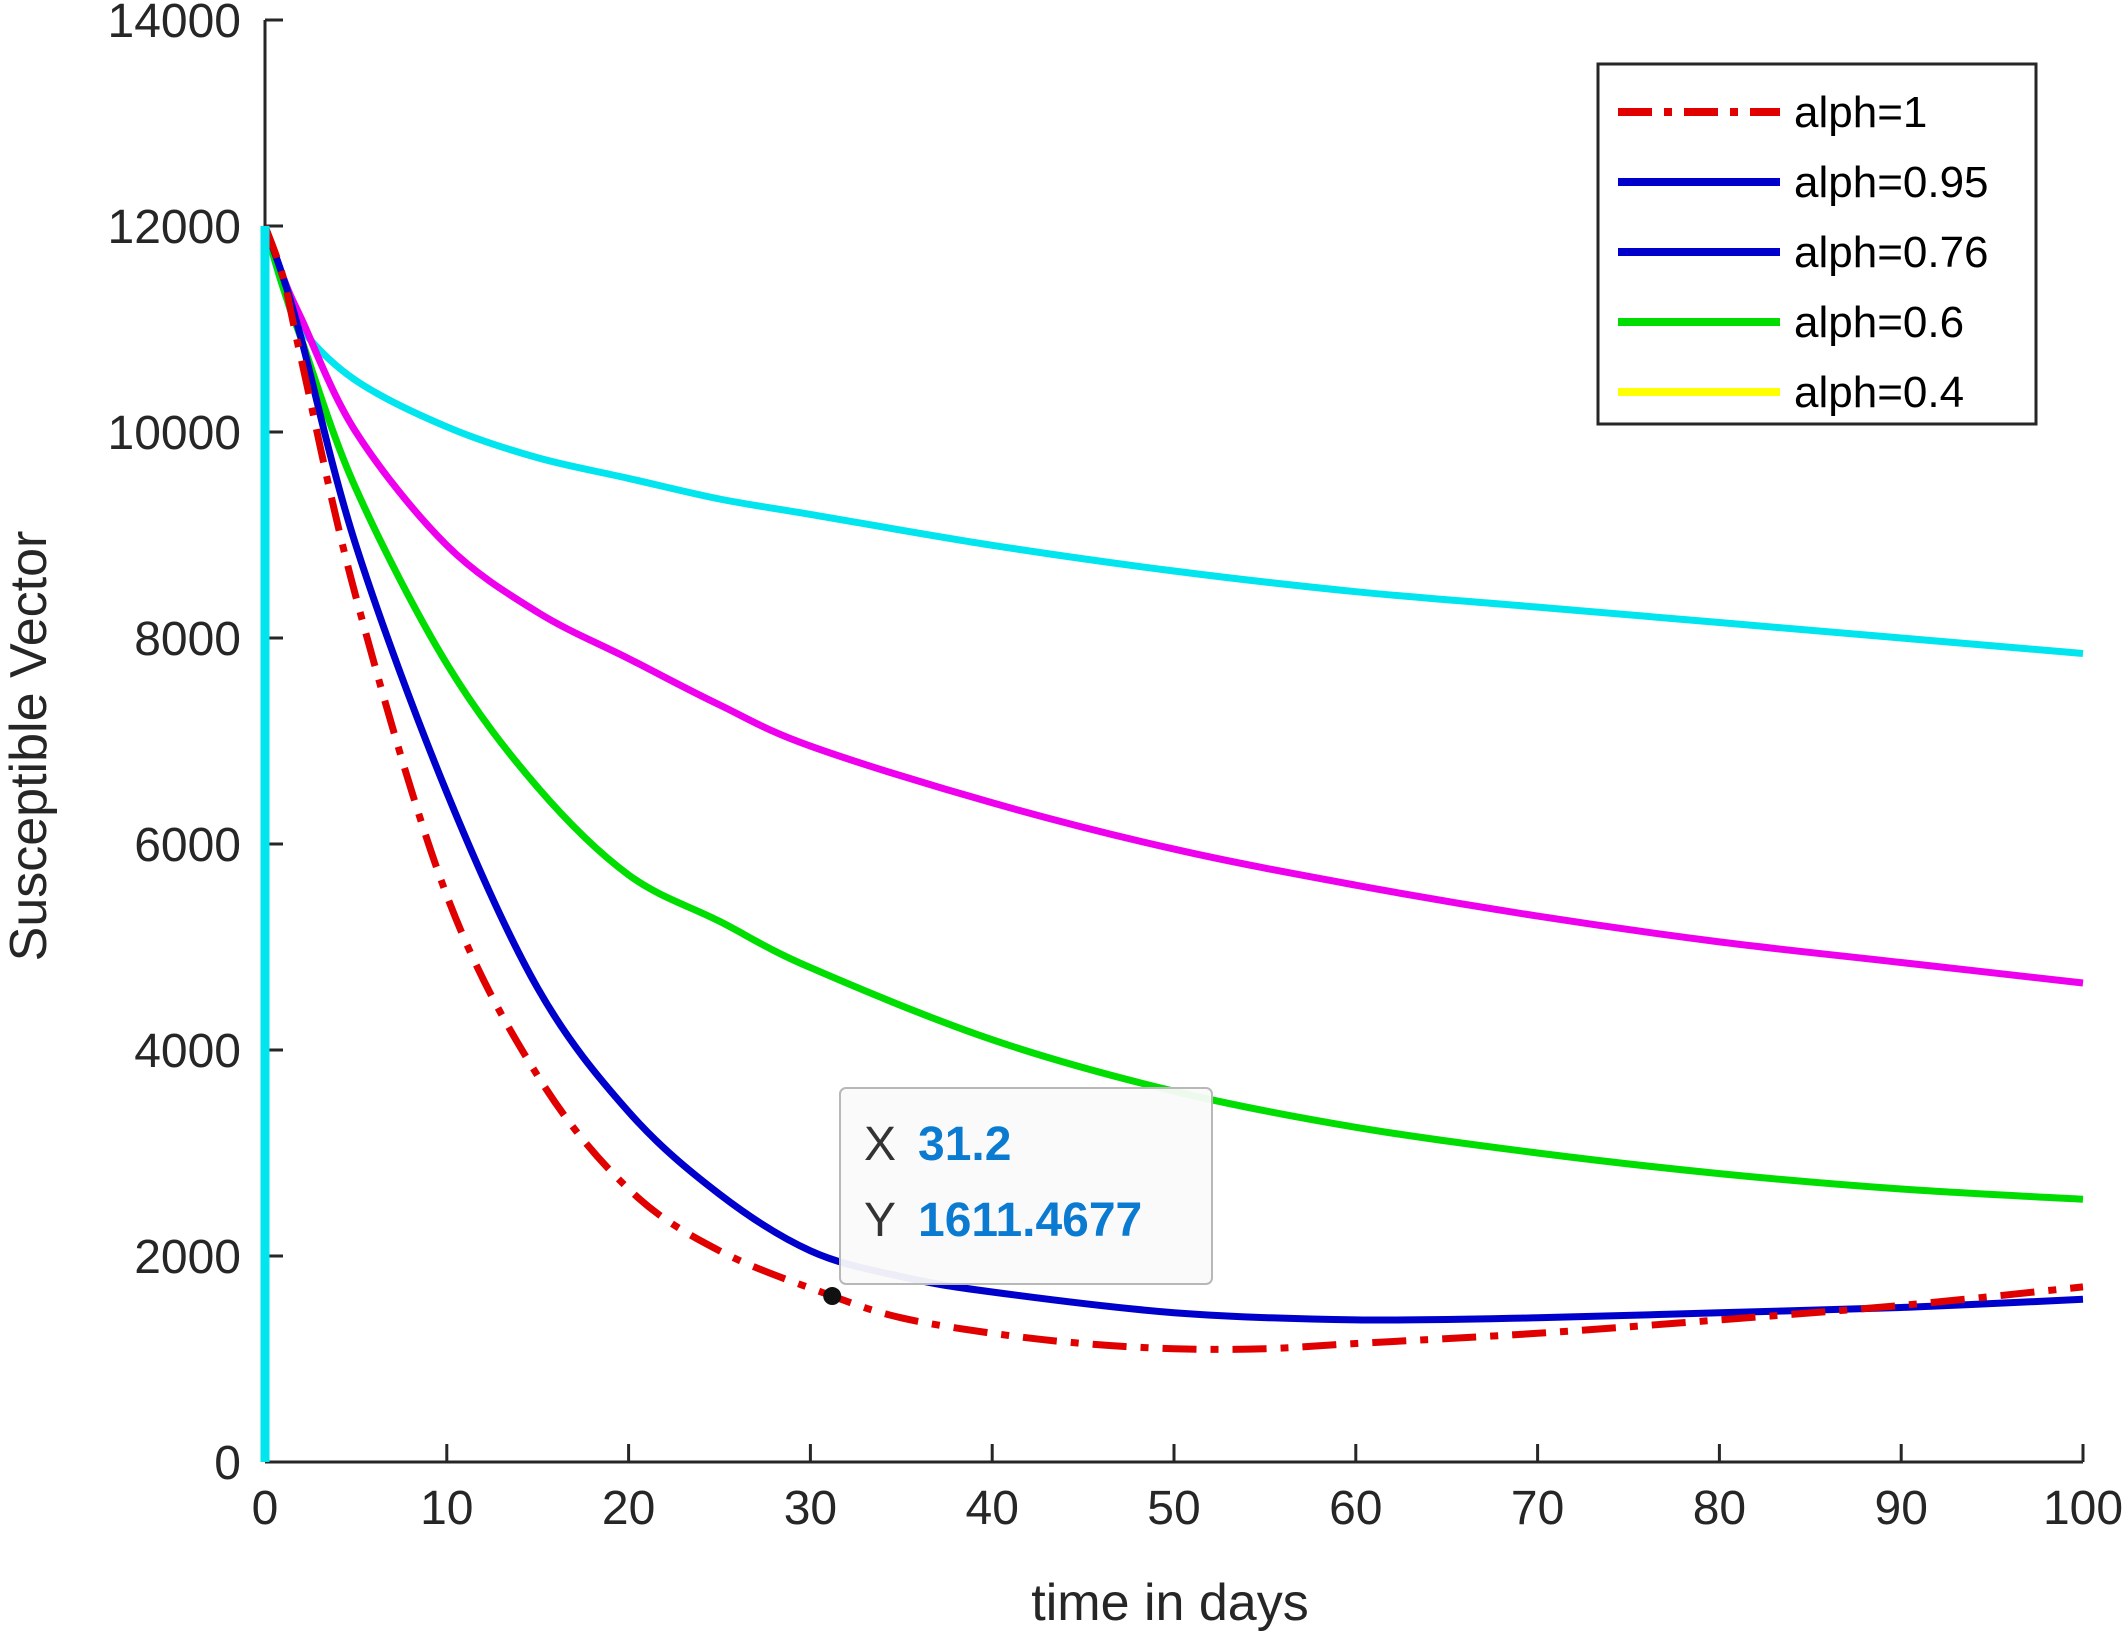  Describe the element at coordinates (1030, 1220) in the screenshot. I see `datatip-y-value: 1611.4677` at that location.